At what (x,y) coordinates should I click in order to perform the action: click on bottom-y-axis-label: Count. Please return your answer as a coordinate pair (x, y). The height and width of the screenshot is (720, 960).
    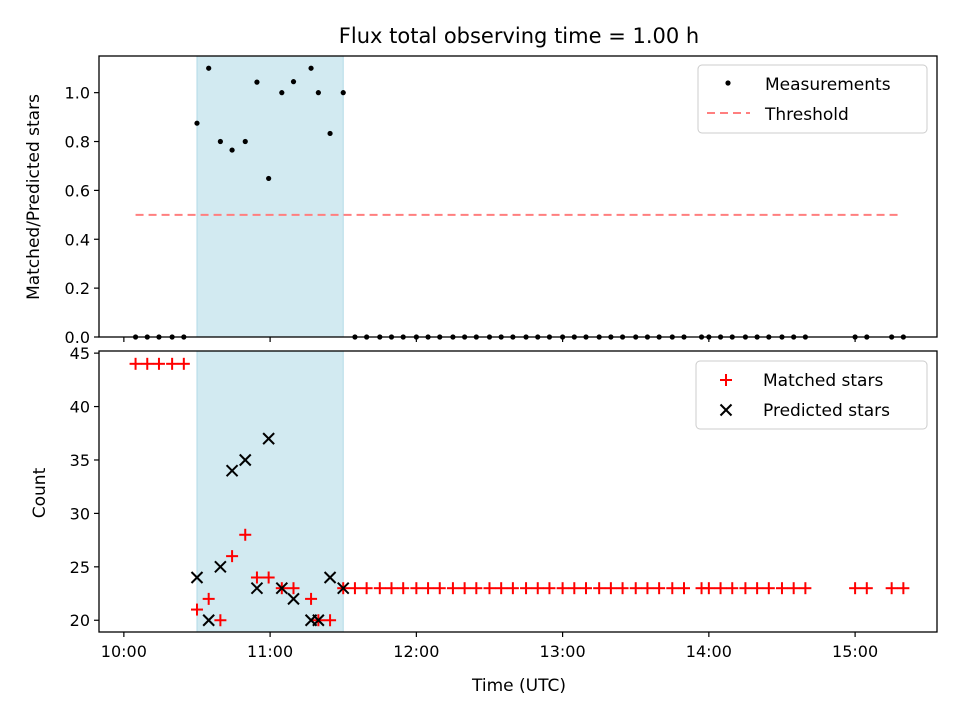
    Looking at the image, I should click on (40, 492).